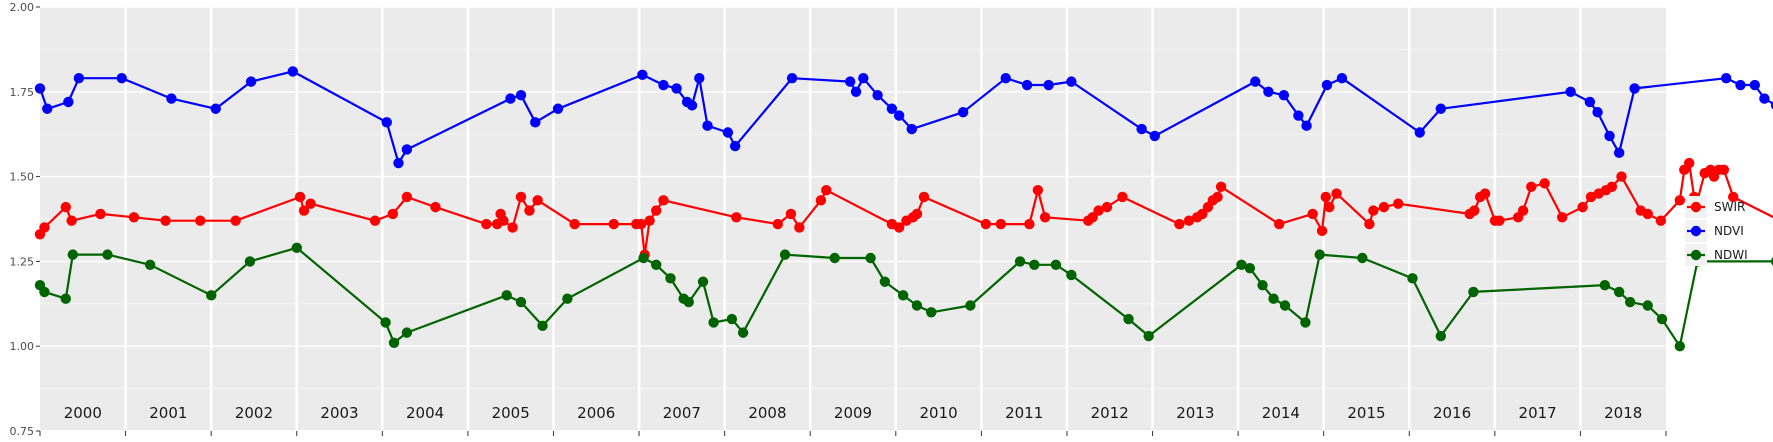 This screenshot has height=442, width=1773. Describe the element at coordinates (938, 413) in the screenshot. I see `year-label: 2010` at that location.